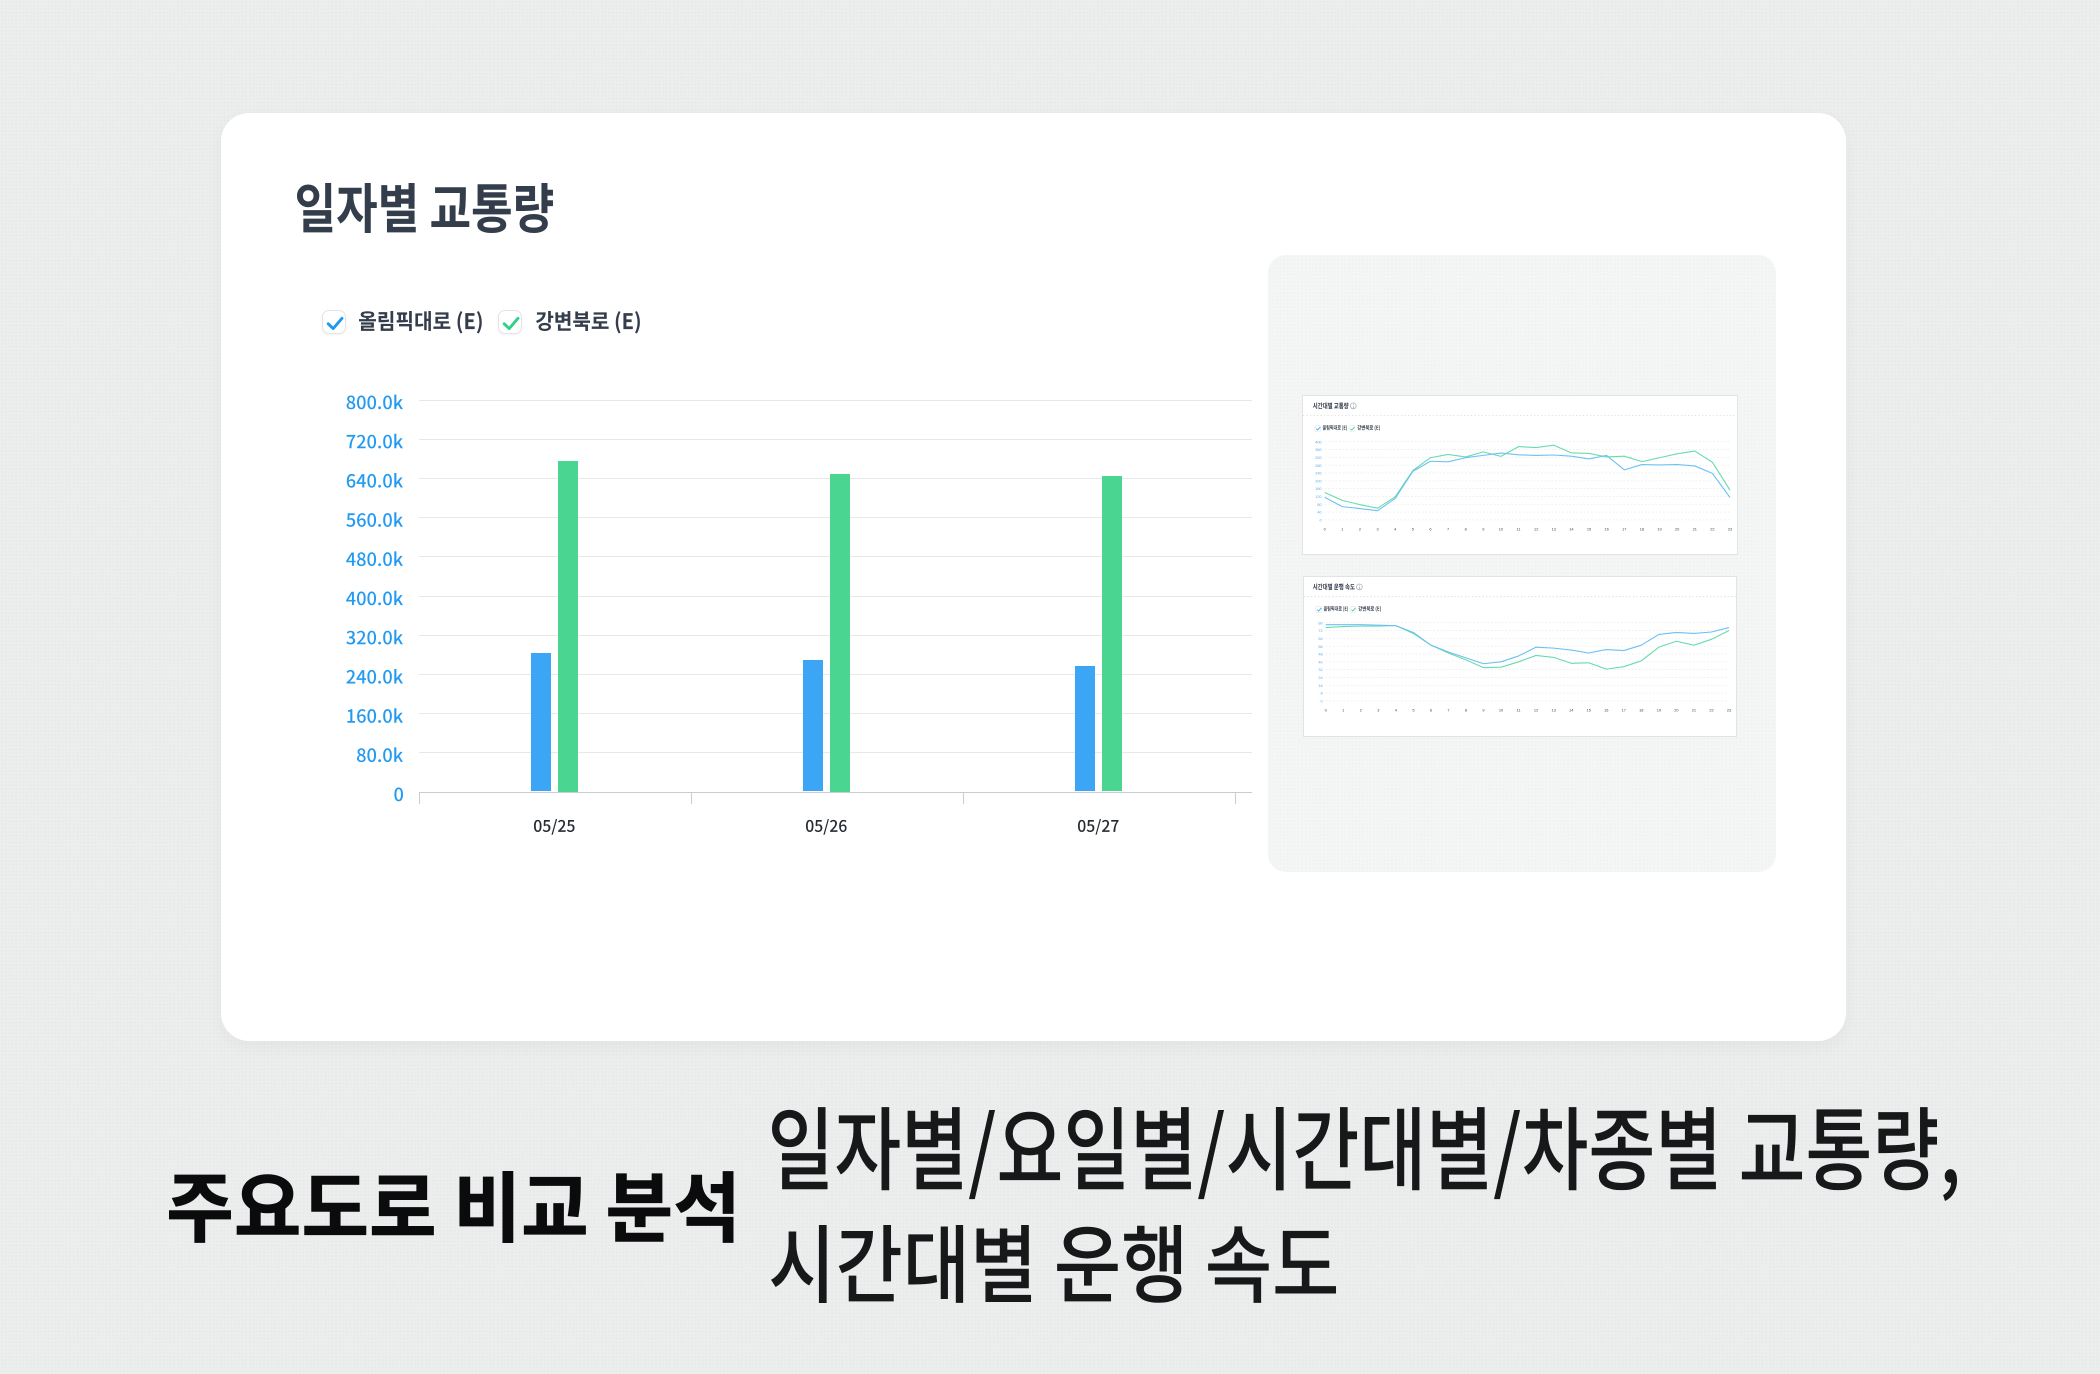 The height and width of the screenshot is (1374, 2100). What do you see at coordinates (1318, 457) in the screenshot?
I see `svg-text: 320` at bounding box center [1318, 457].